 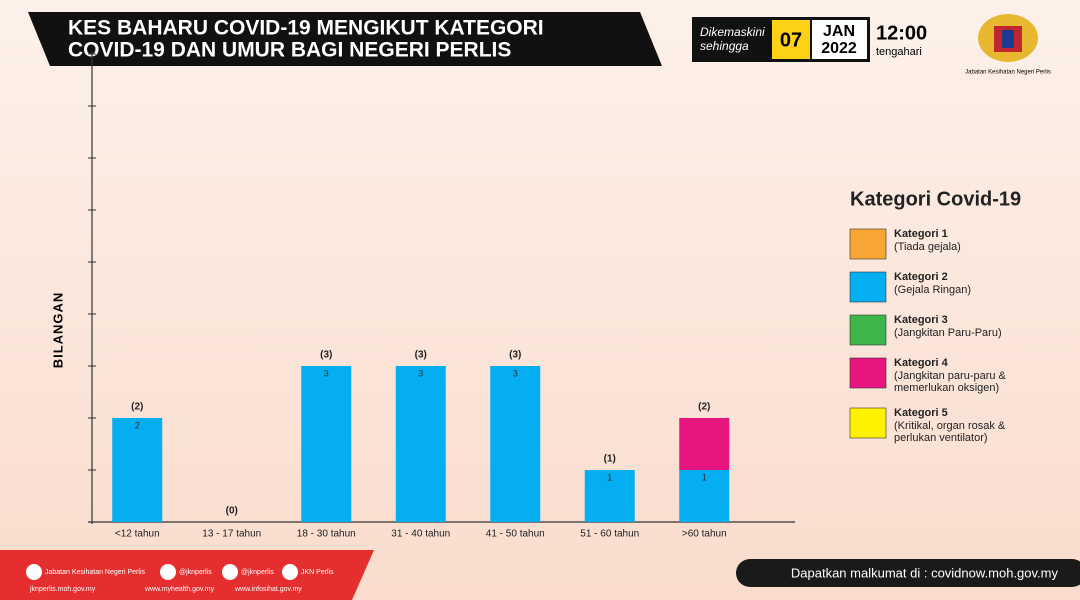 What do you see at coordinates (231, 534) in the screenshot?
I see `x-tick-label: 13 - 17 tahun` at bounding box center [231, 534].